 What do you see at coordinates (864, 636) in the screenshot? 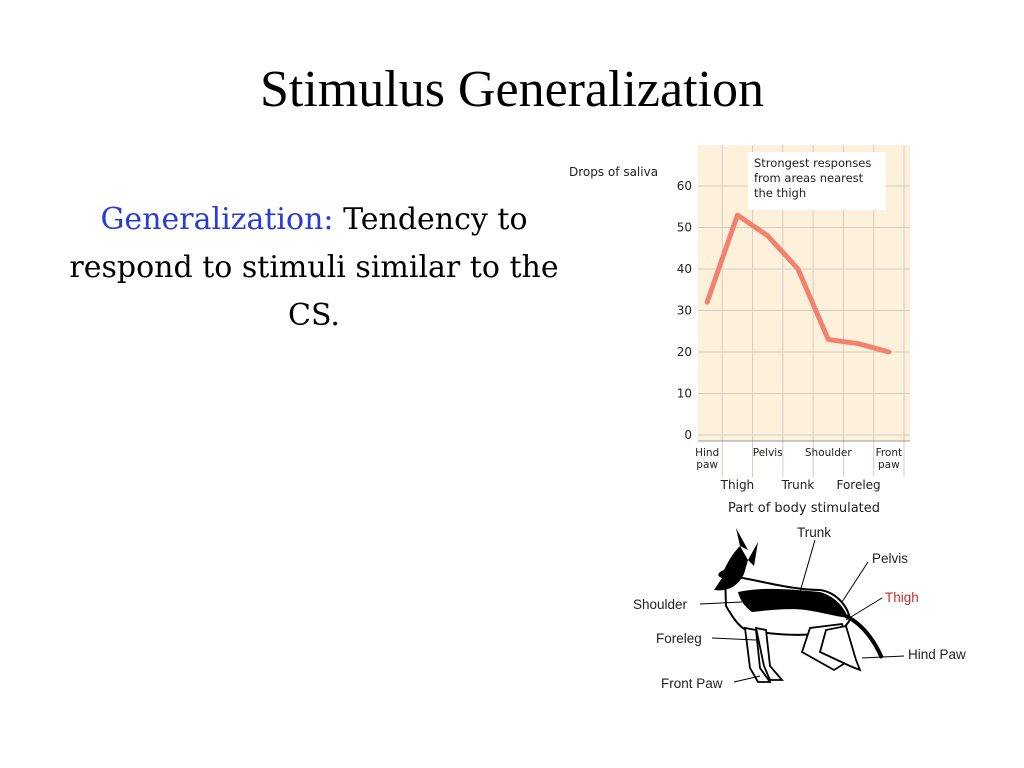
I see `dog-tail` at bounding box center [864, 636].